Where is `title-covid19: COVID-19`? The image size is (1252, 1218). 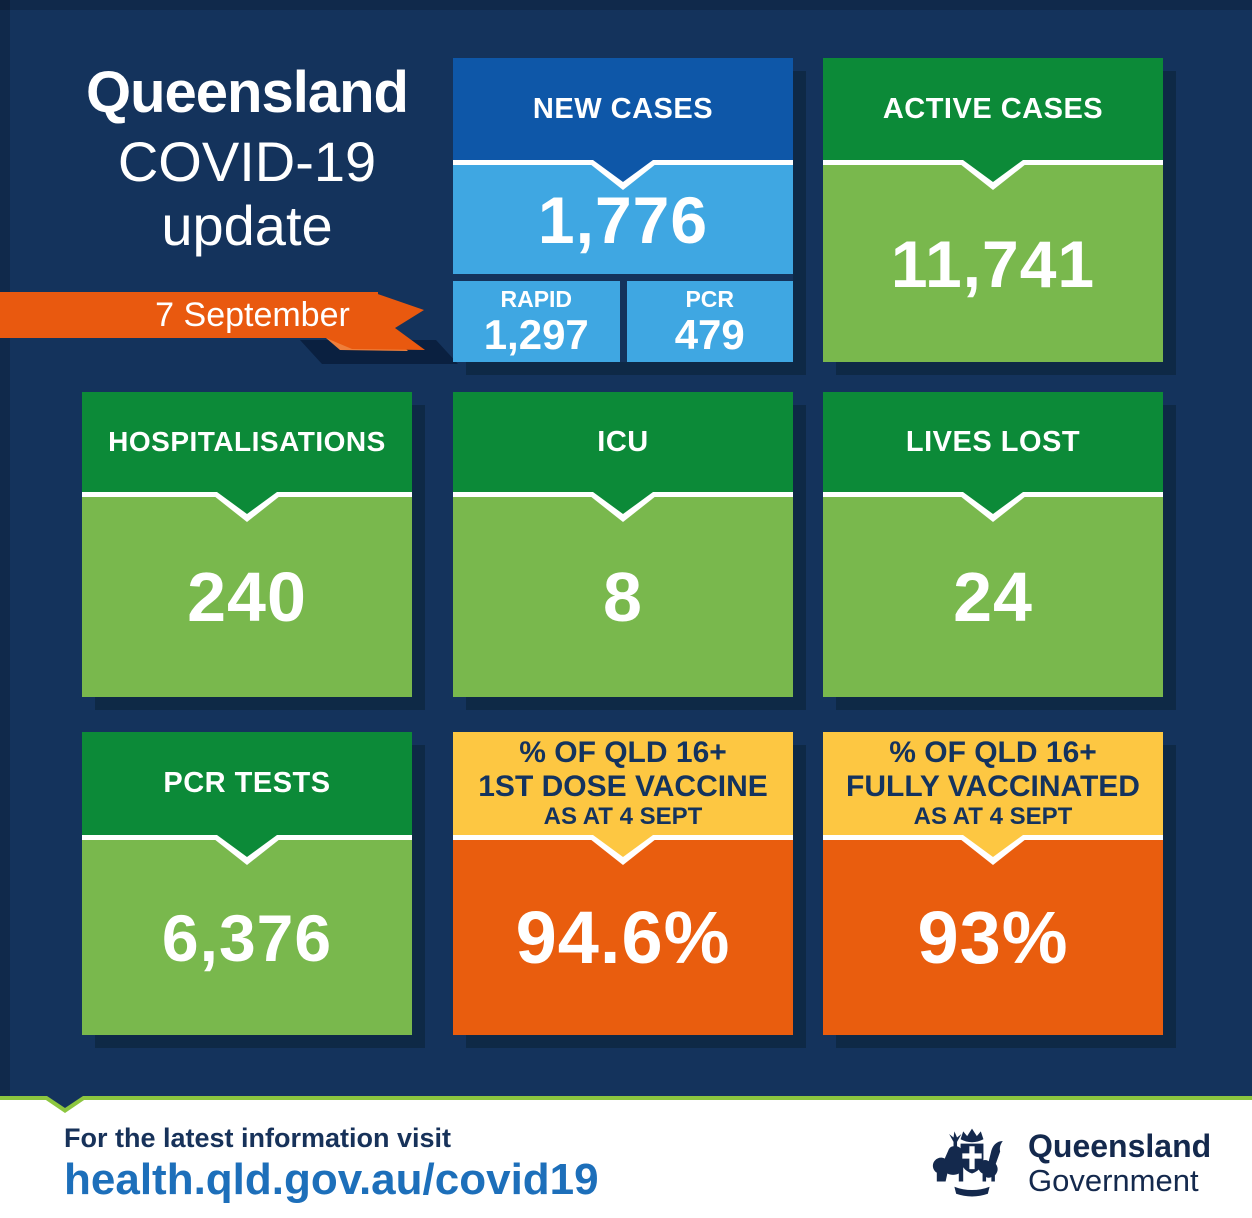 title-covid19: COVID-19 is located at coordinates (247, 161).